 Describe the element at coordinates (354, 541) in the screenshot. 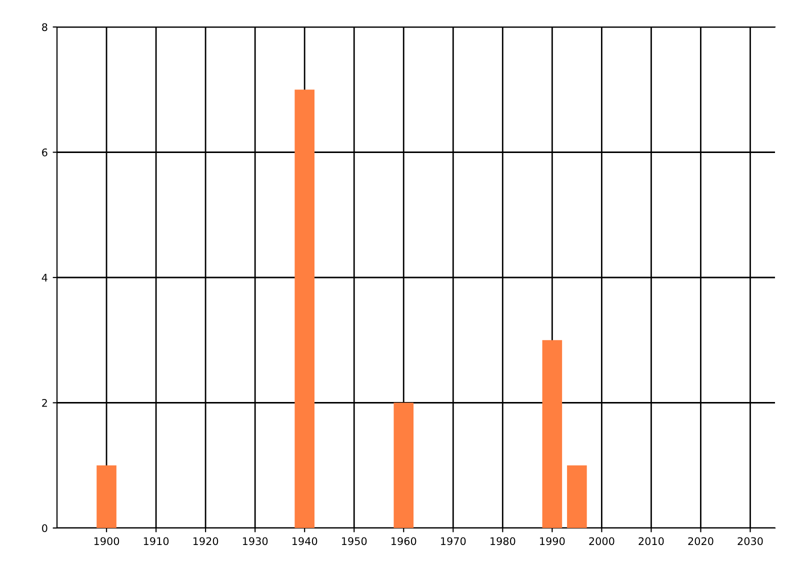

I see `x-tick-label: 1950` at that location.